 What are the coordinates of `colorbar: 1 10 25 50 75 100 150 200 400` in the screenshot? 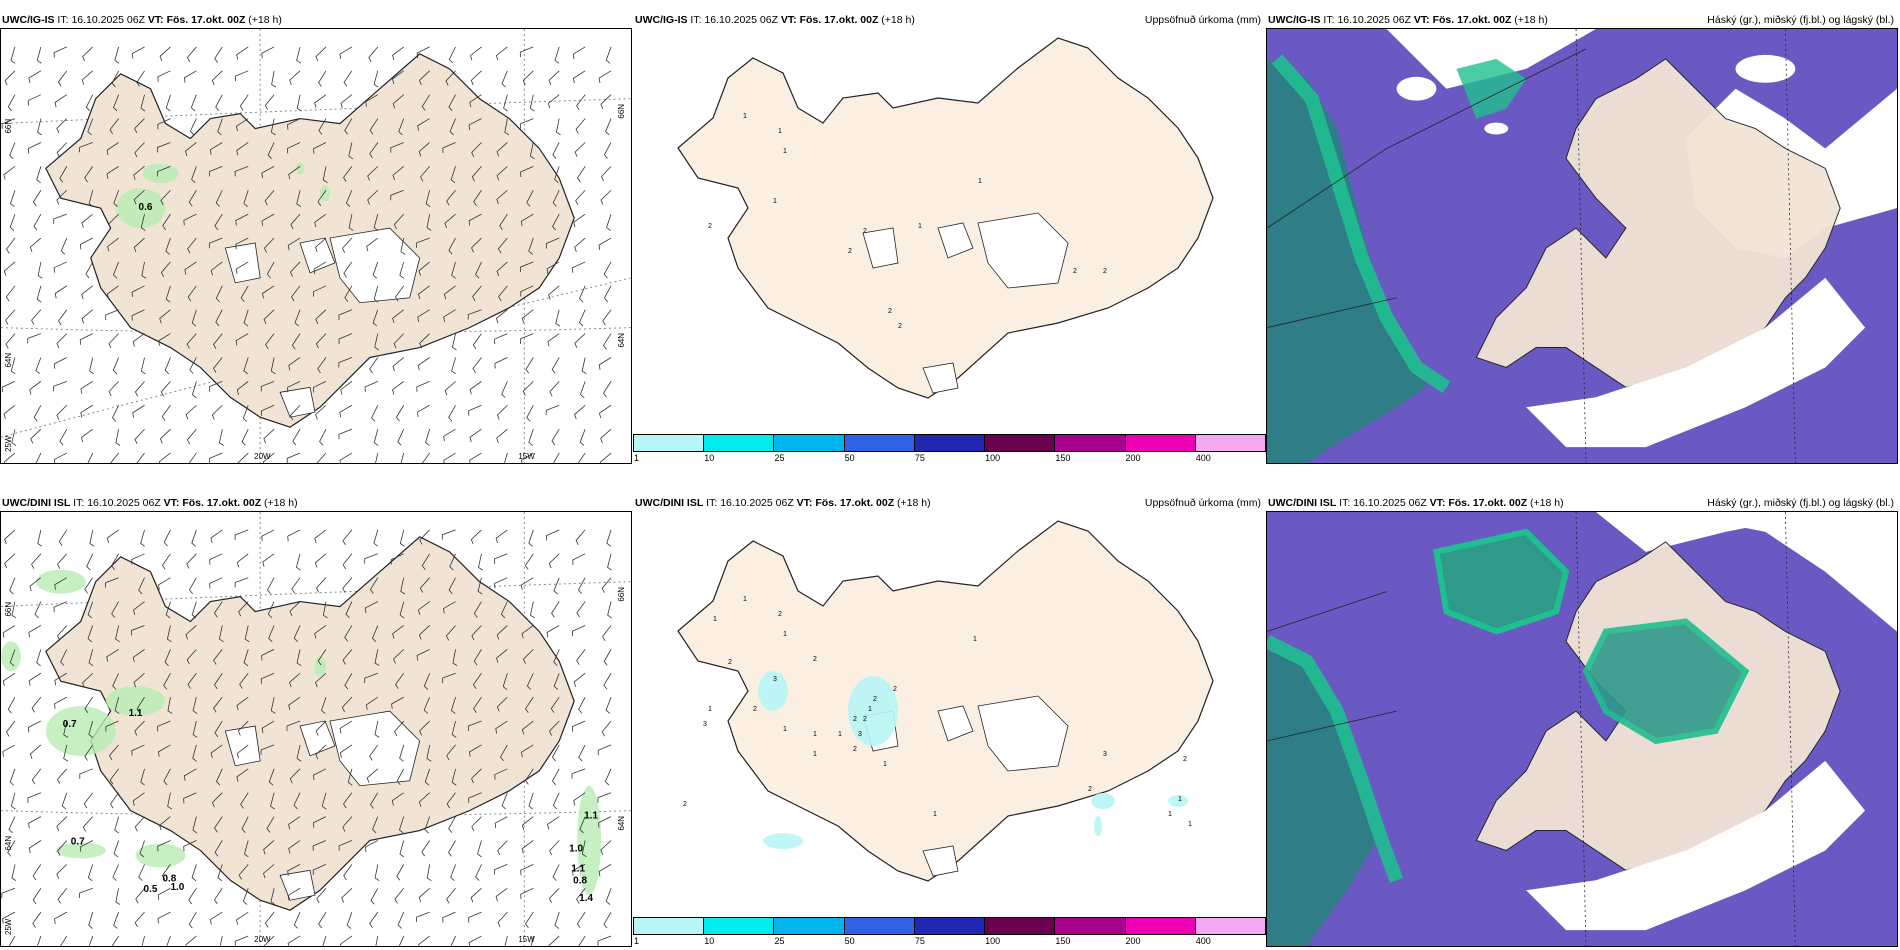 It's located at (949, 449).